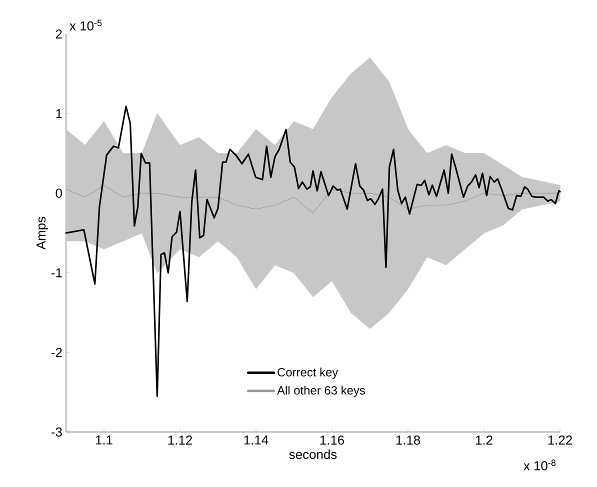  What do you see at coordinates (57, 352) in the screenshot?
I see `y-tick-label: -2` at bounding box center [57, 352].